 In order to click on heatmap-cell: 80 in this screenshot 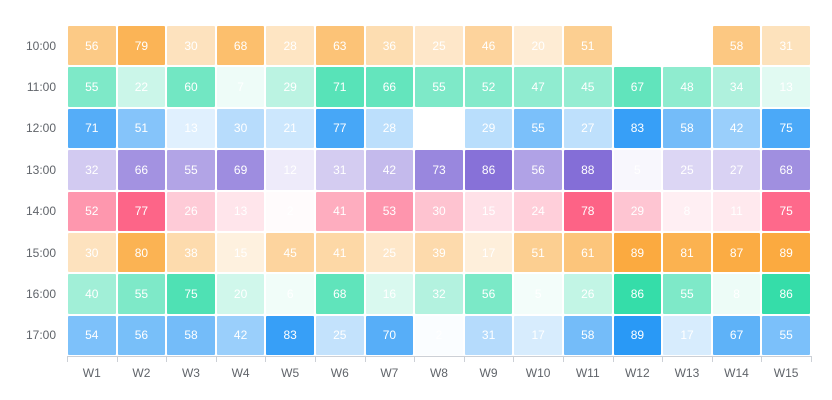, I will do `click(141, 252)`.